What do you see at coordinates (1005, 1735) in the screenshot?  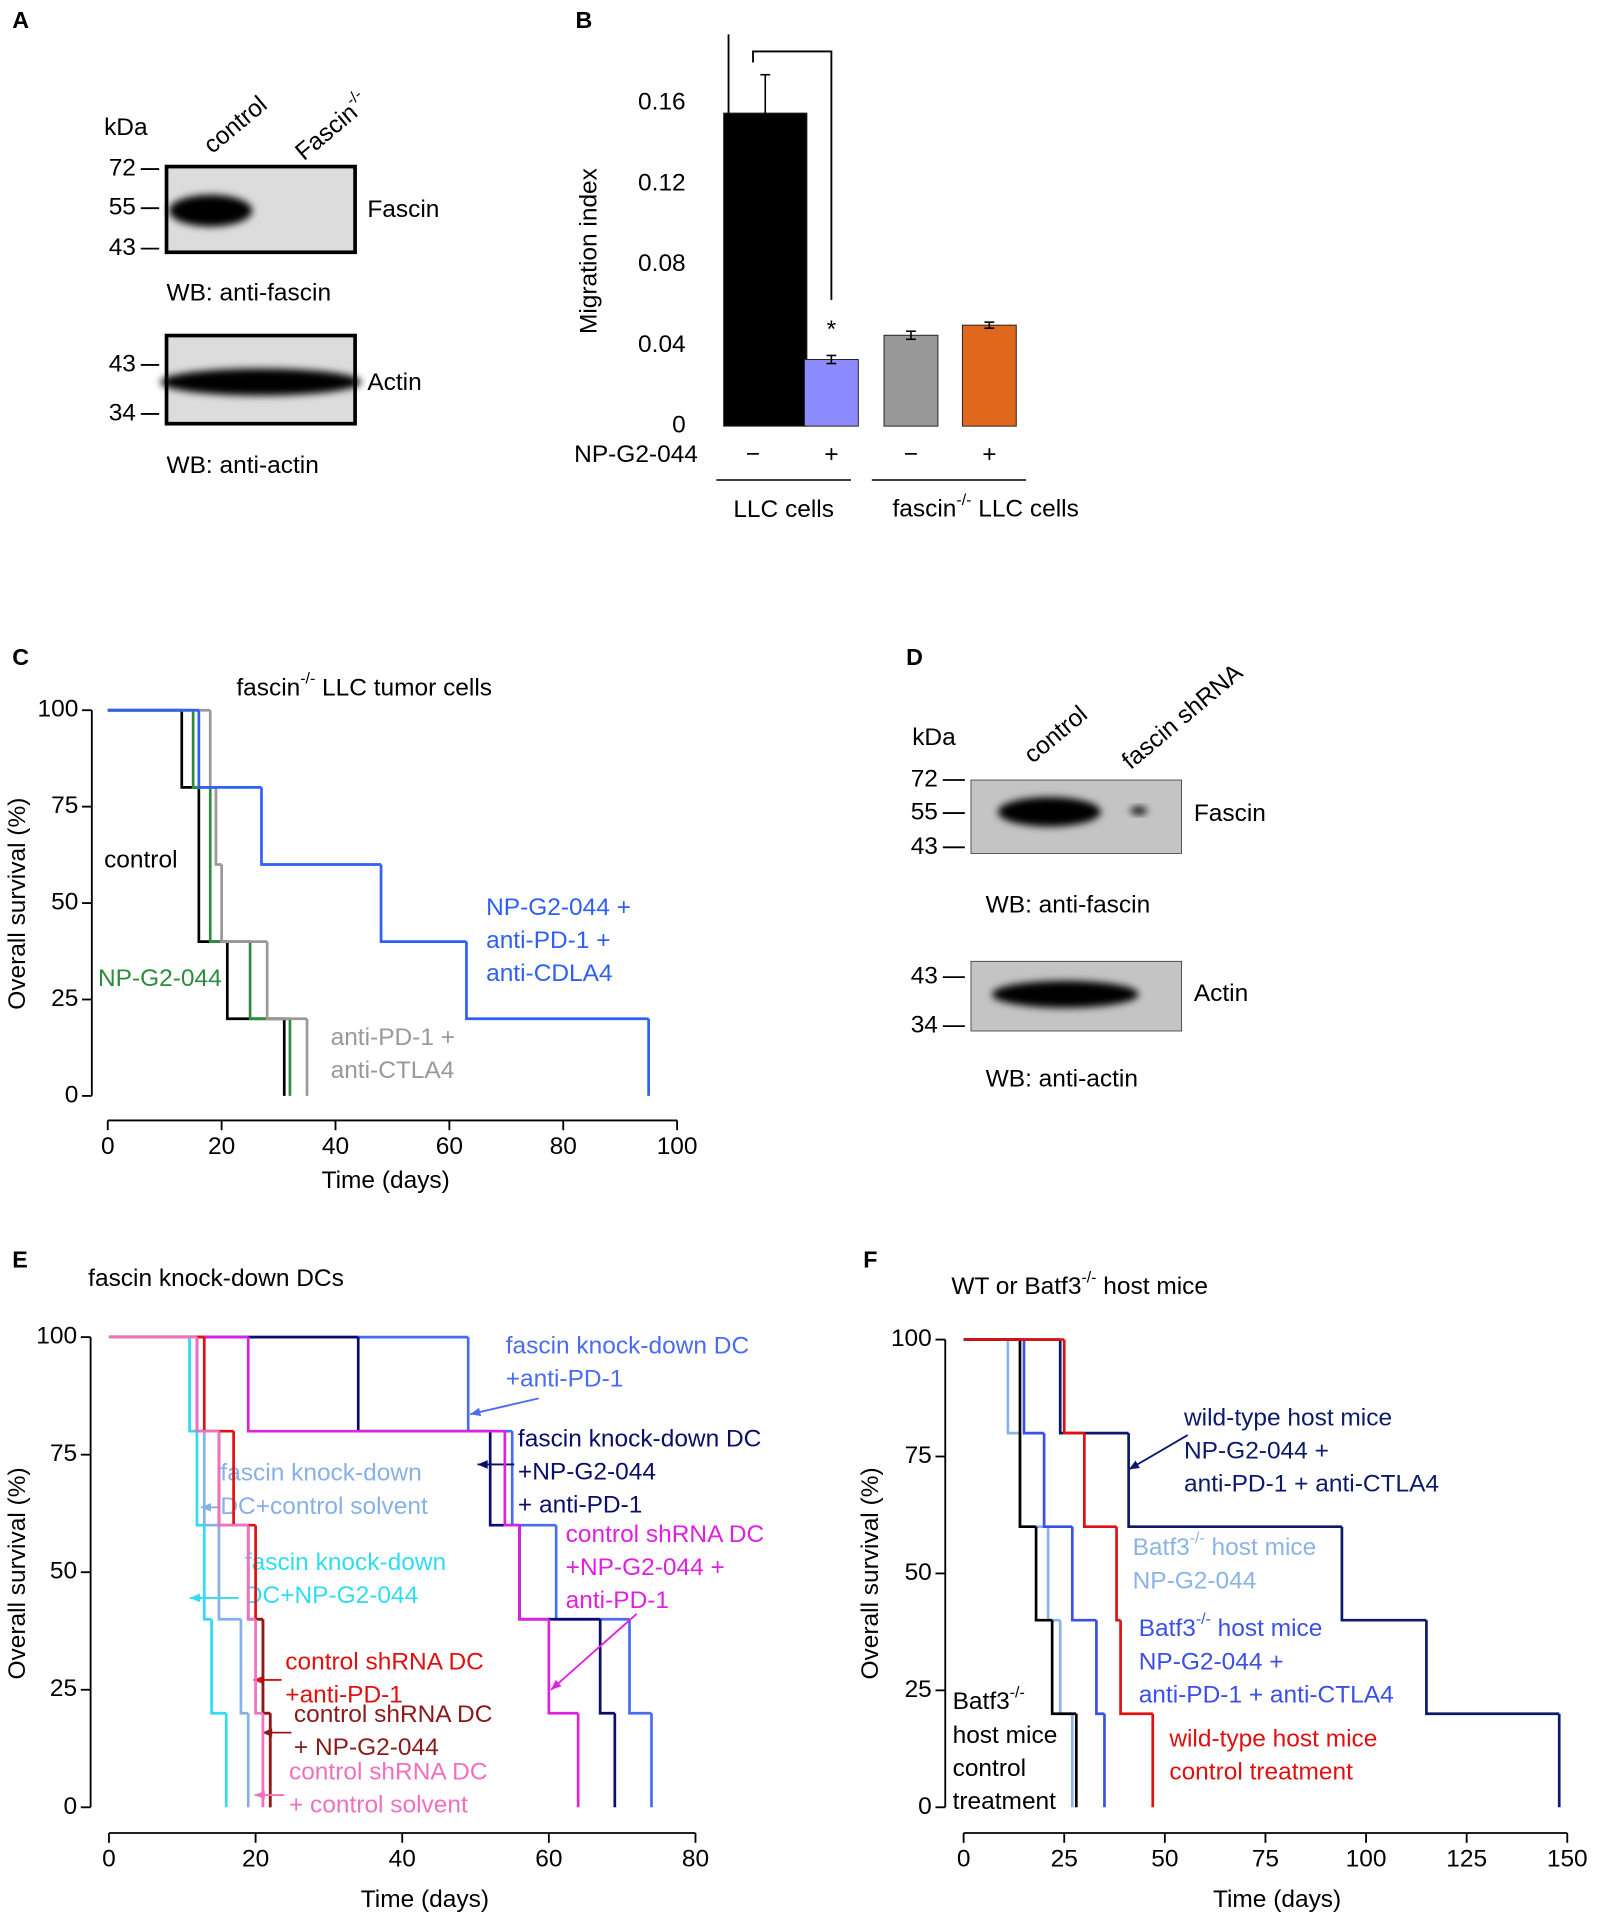 I see `series-label: host mice` at bounding box center [1005, 1735].